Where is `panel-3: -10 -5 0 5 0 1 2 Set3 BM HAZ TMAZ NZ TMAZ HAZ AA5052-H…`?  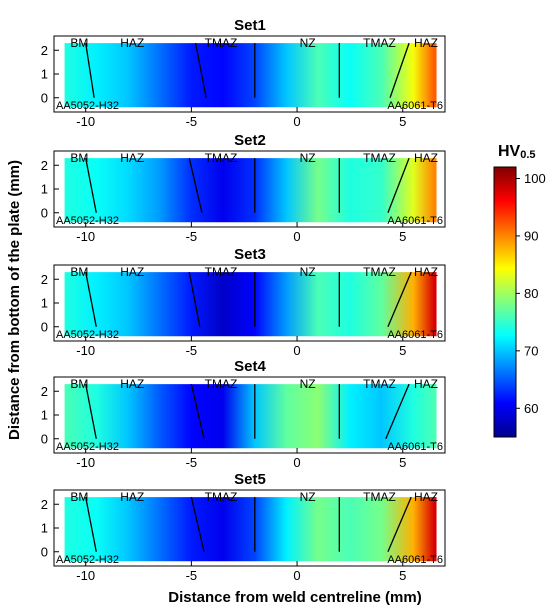
panel-3: -10 -5 0 5 0 1 2 Set3 BM HAZ TMAZ NZ TMAZ HAZ AA5052-H… is located at coordinates (243, 302).